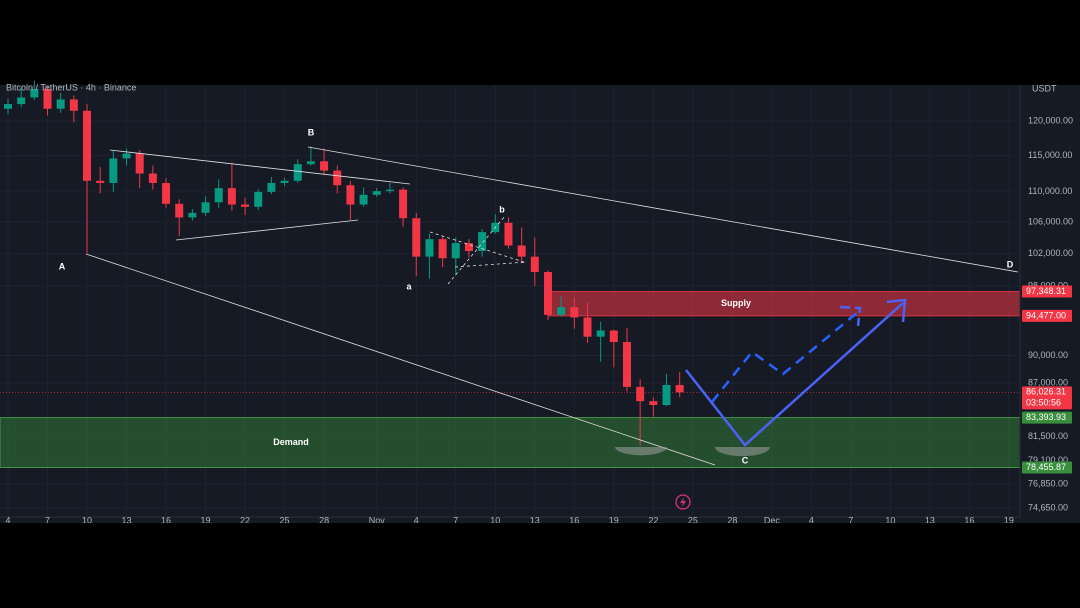 The height and width of the screenshot is (608, 1080). I want to click on y-tick-label: 120,000.00, so click(1050, 120).